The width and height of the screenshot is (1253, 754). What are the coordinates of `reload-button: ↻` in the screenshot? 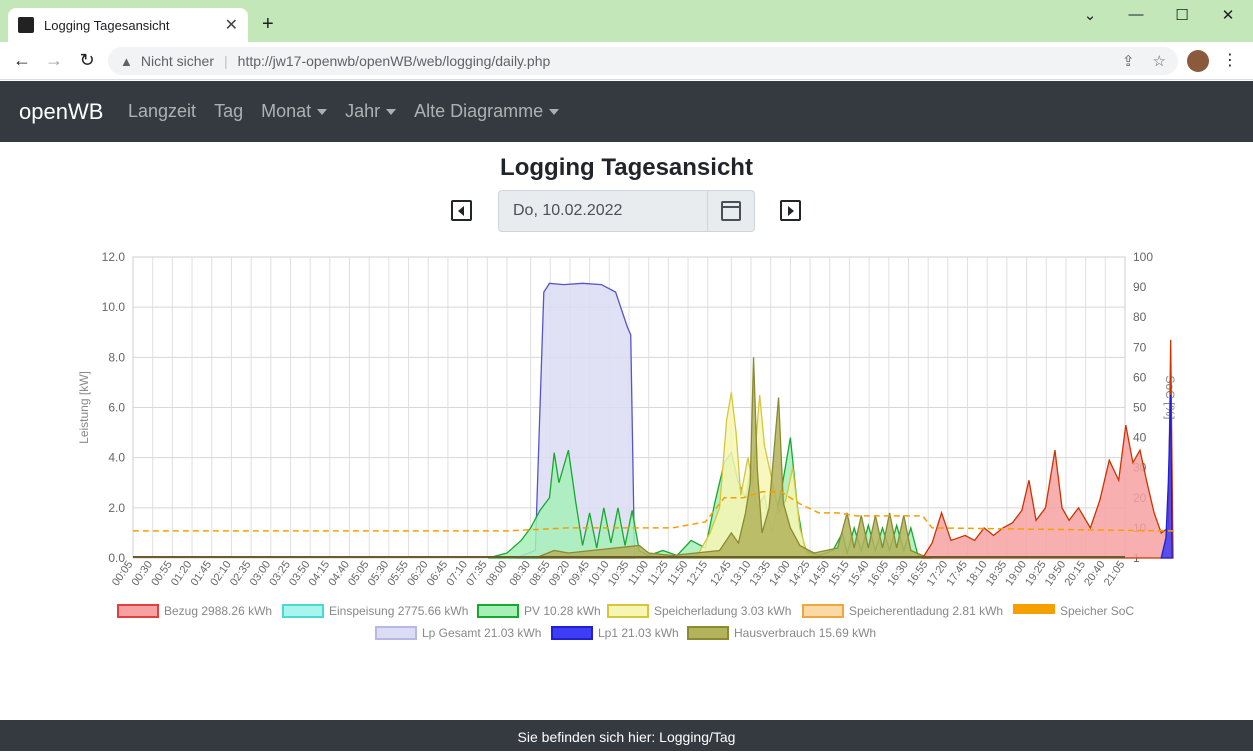 It's located at (87, 60).